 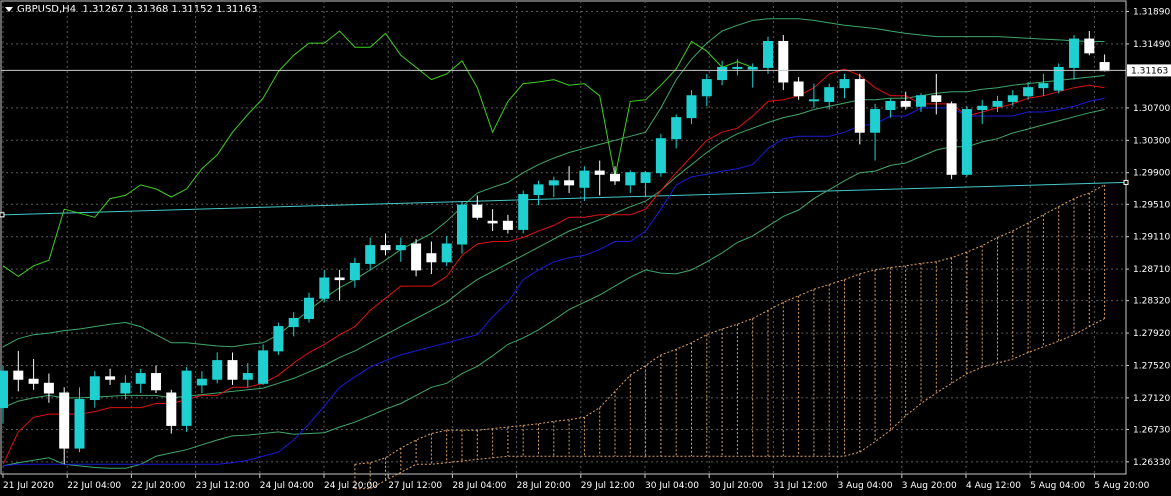 I want to click on y-tick-label: 1.26330, so click(x=1151, y=463).